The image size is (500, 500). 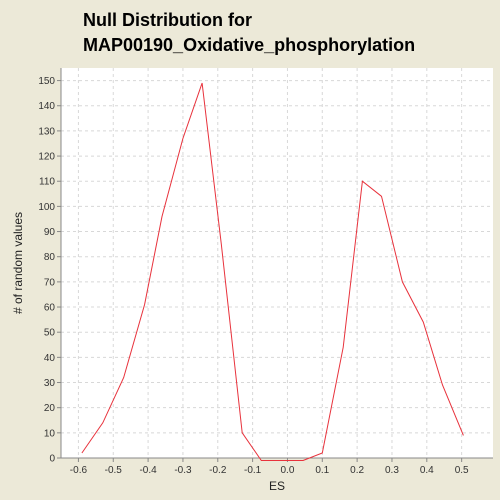 What do you see at coordinates (50, 232) in the screenshot?
I see `y-tick-label: 90` at bounding box center [50, 232].